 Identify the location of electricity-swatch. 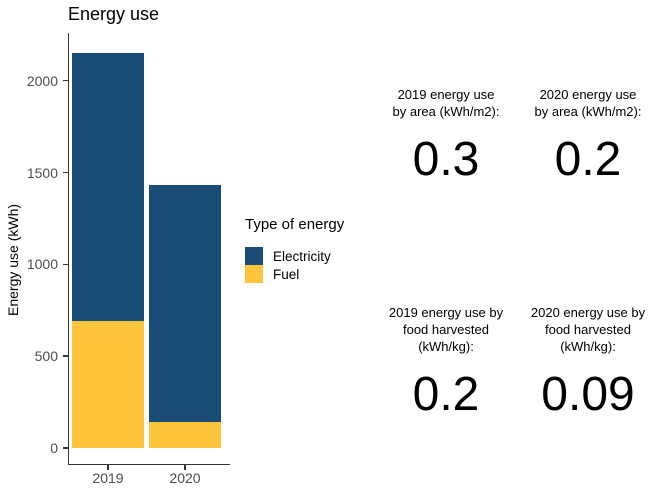
(254, 256).